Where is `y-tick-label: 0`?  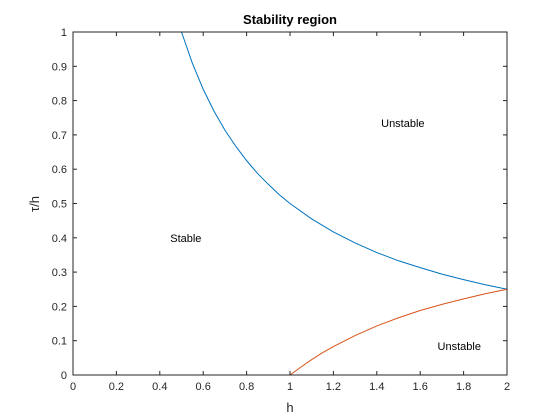
y-tick-label: 0 is located at coordinates (64, 376).